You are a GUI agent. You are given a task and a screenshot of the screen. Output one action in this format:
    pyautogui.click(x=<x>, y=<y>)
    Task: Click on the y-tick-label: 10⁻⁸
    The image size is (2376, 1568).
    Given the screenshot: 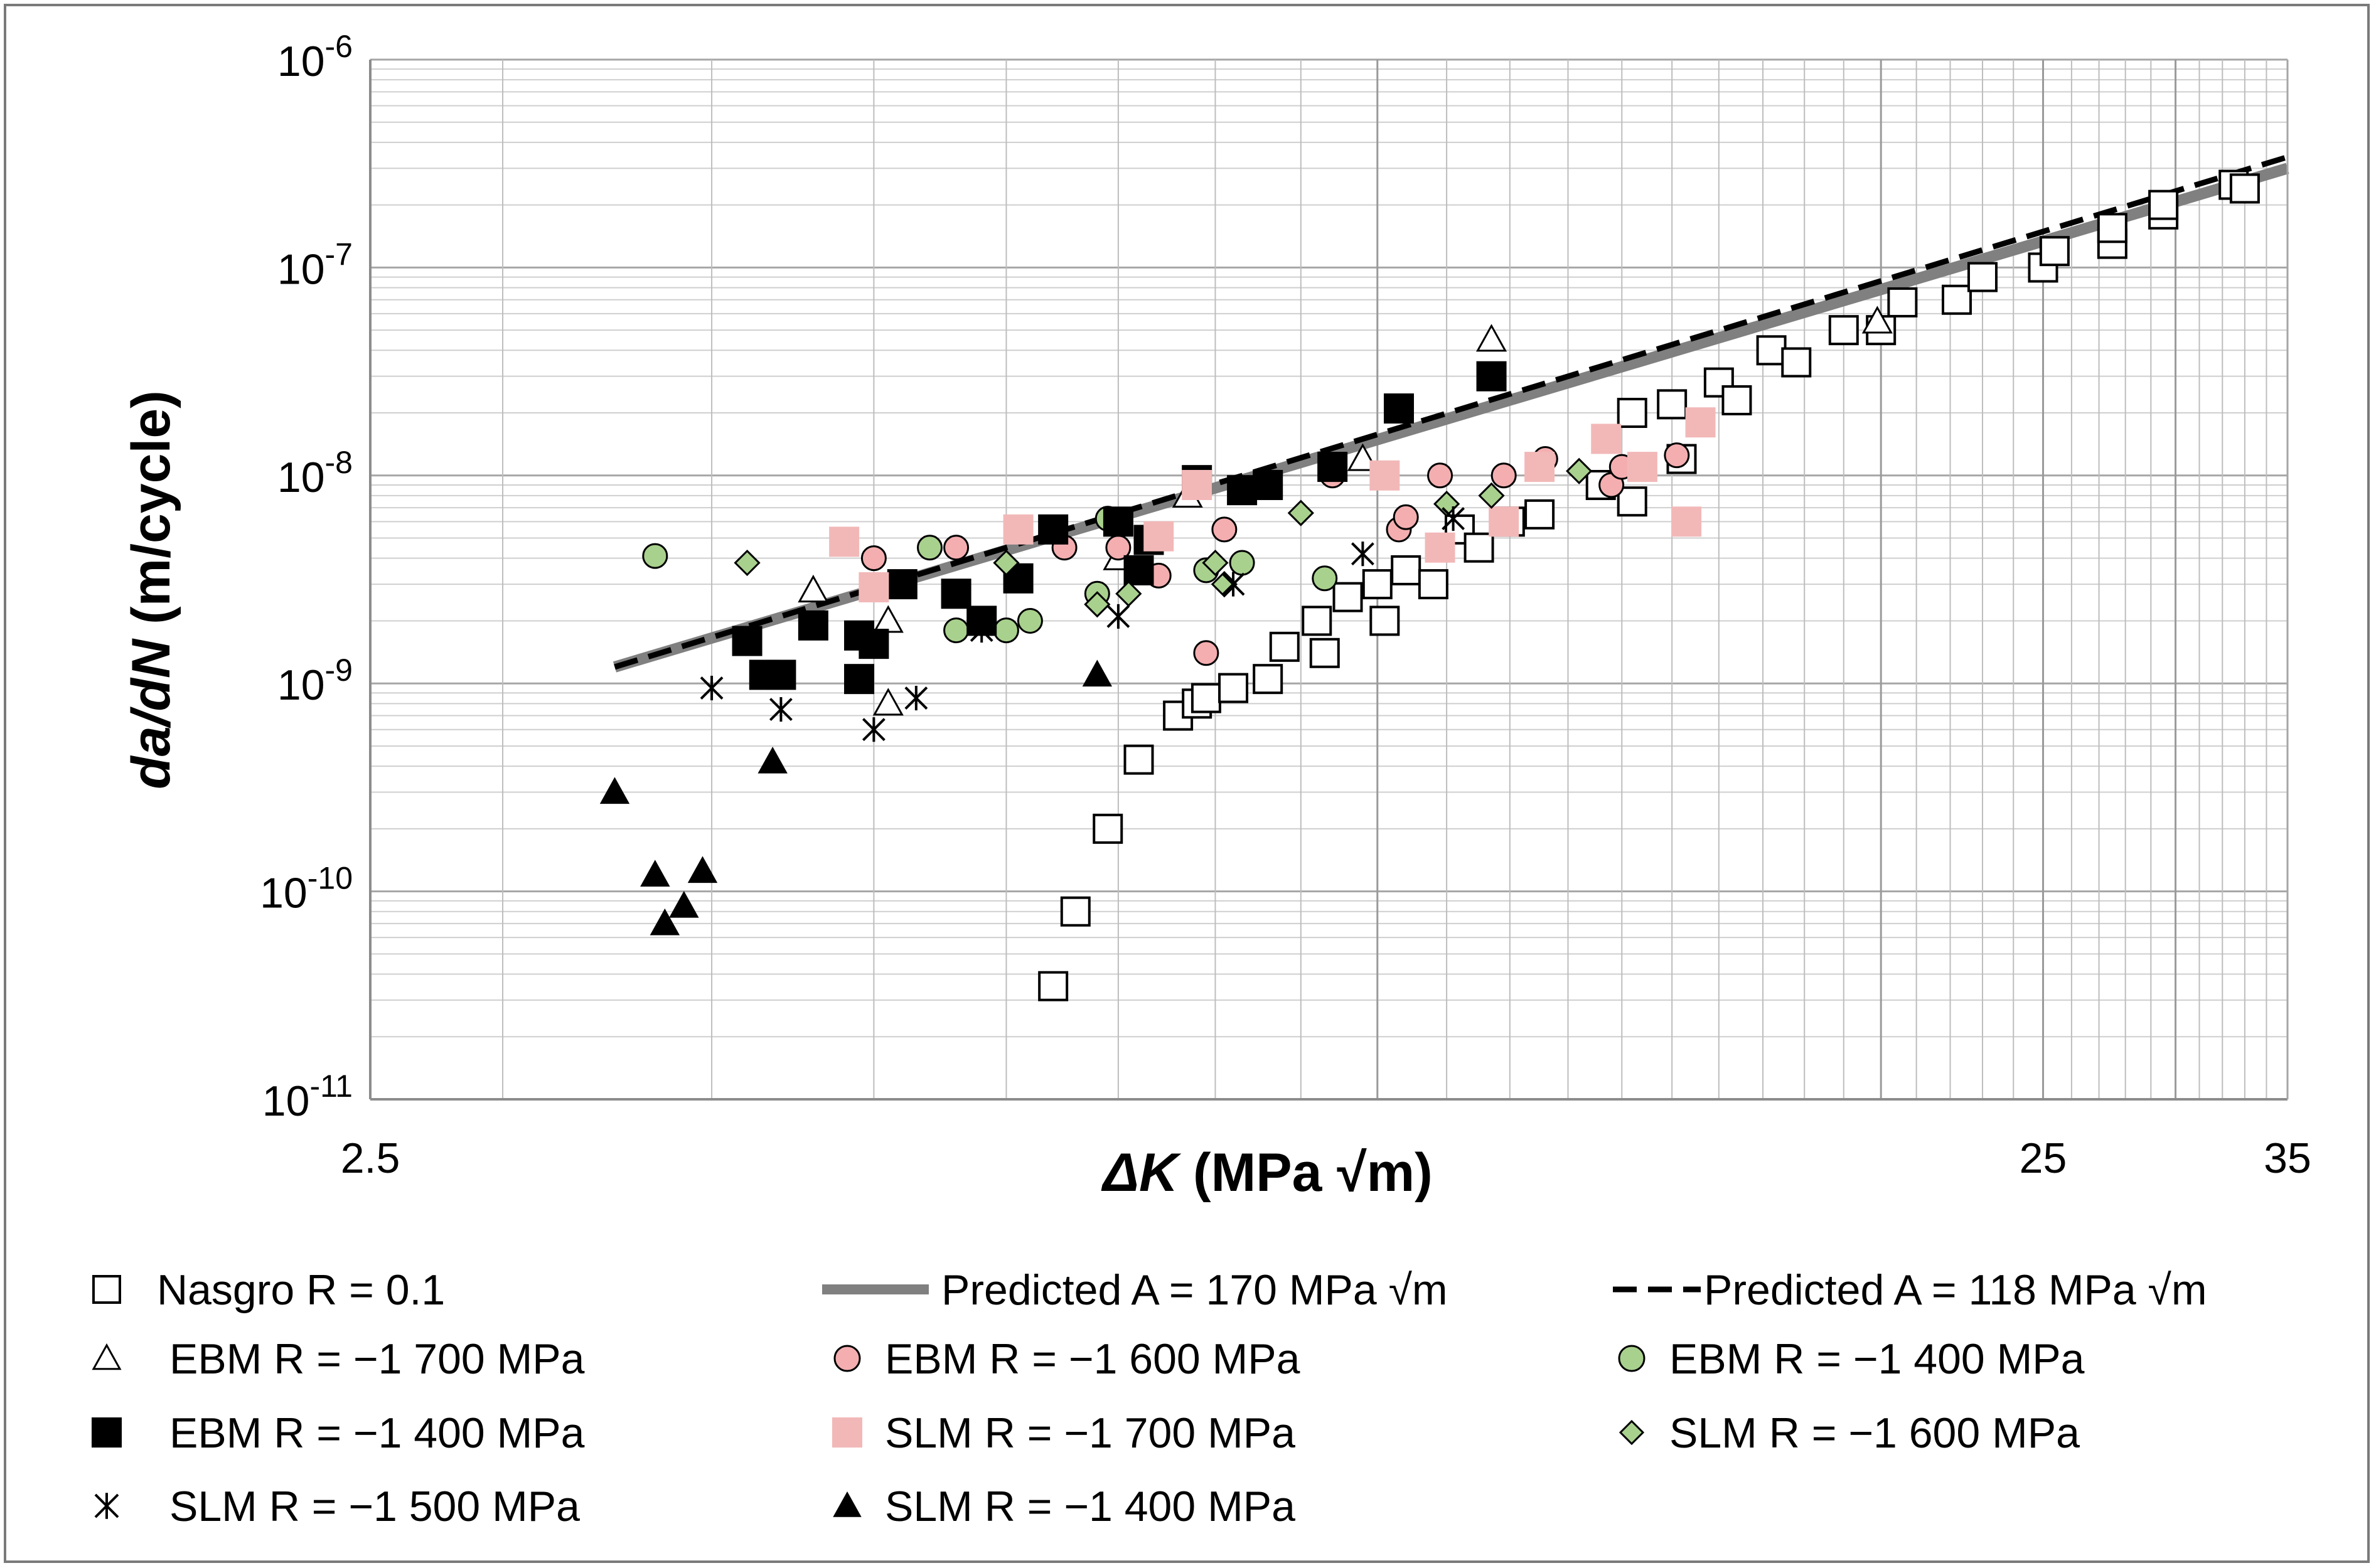 What is the action you would take?
    pyautogui.click(x=315, y=473)
    